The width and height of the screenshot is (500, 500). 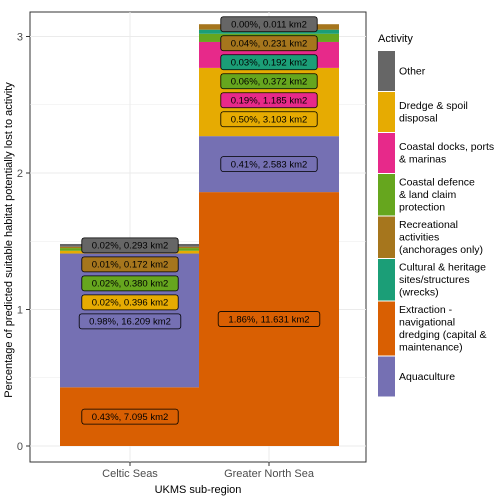 I want to click on data-label: 0.01%, 0.172 km2, so click(x=130, y=264).